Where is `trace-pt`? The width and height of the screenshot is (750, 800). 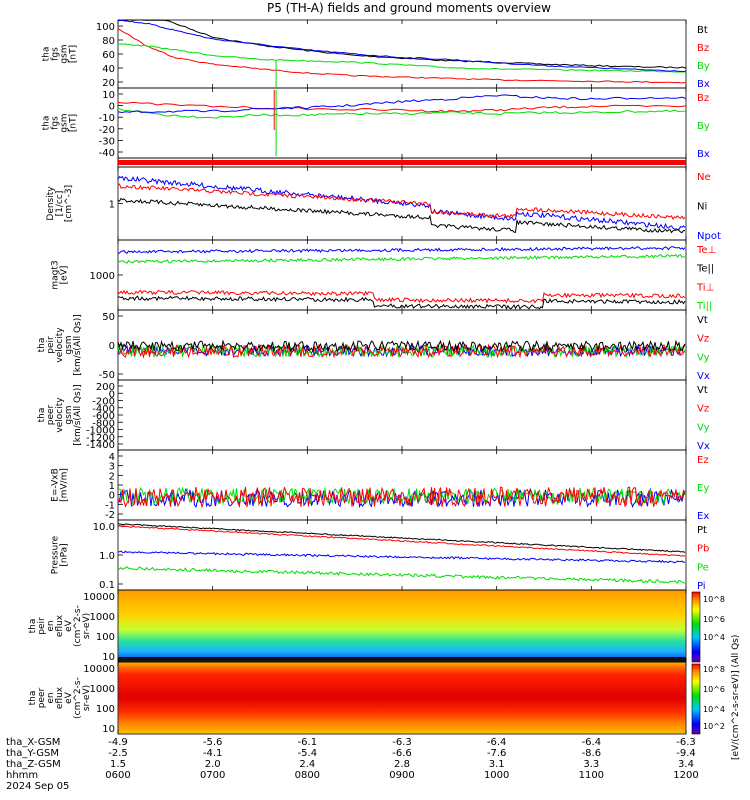
trace-pt is located at coordinates (401, 538).